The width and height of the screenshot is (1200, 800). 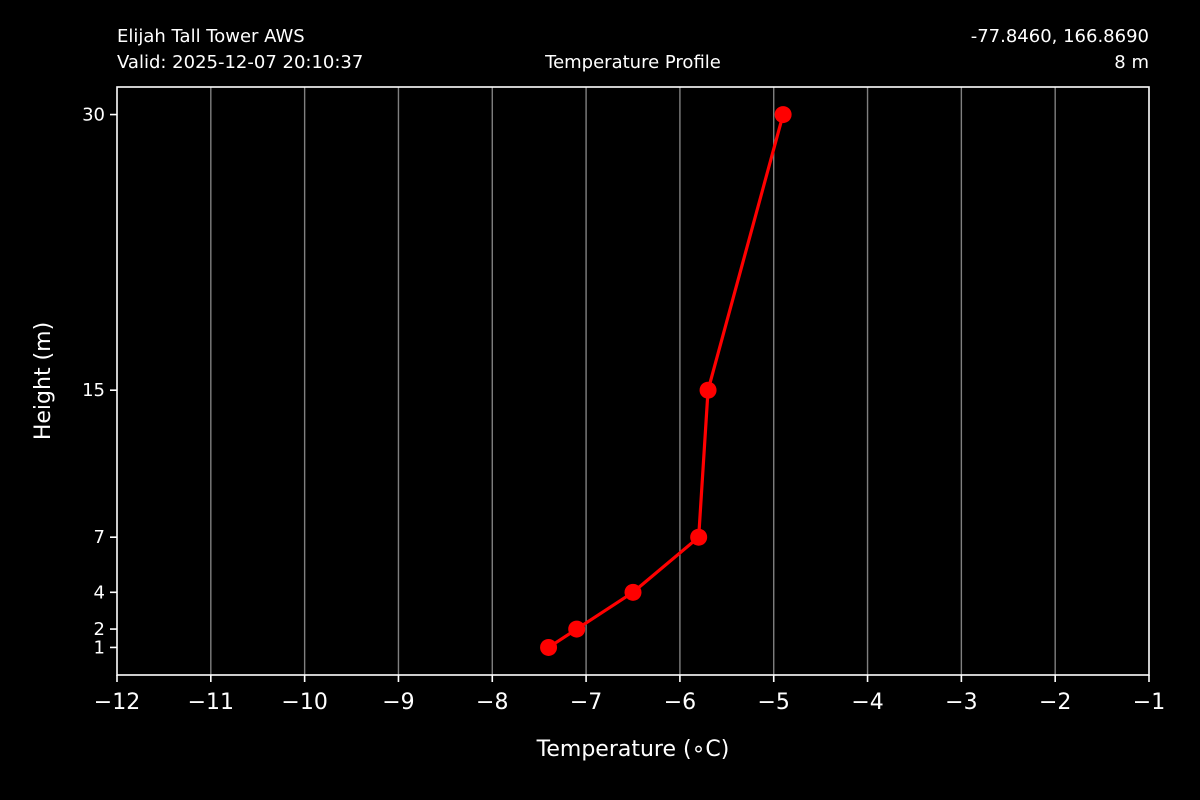 I want to click on y-tick-label: 7, so click(x=99, y=537).